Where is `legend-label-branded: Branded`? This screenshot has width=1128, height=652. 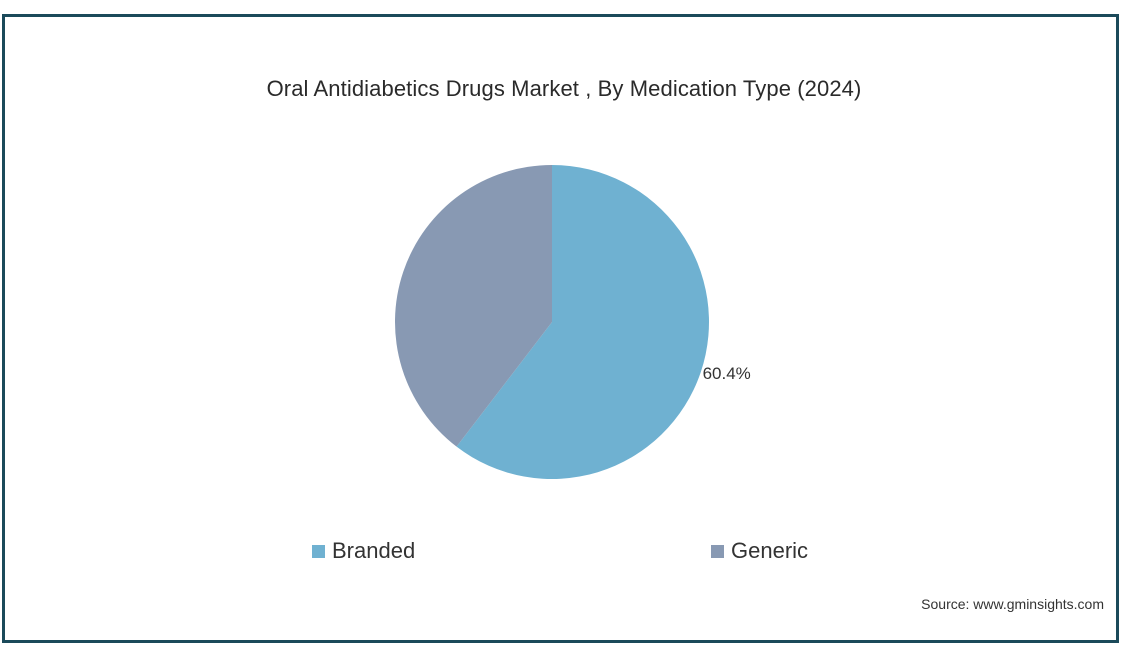 legend-label-branded: Branded is located at coordinates (374, 550).